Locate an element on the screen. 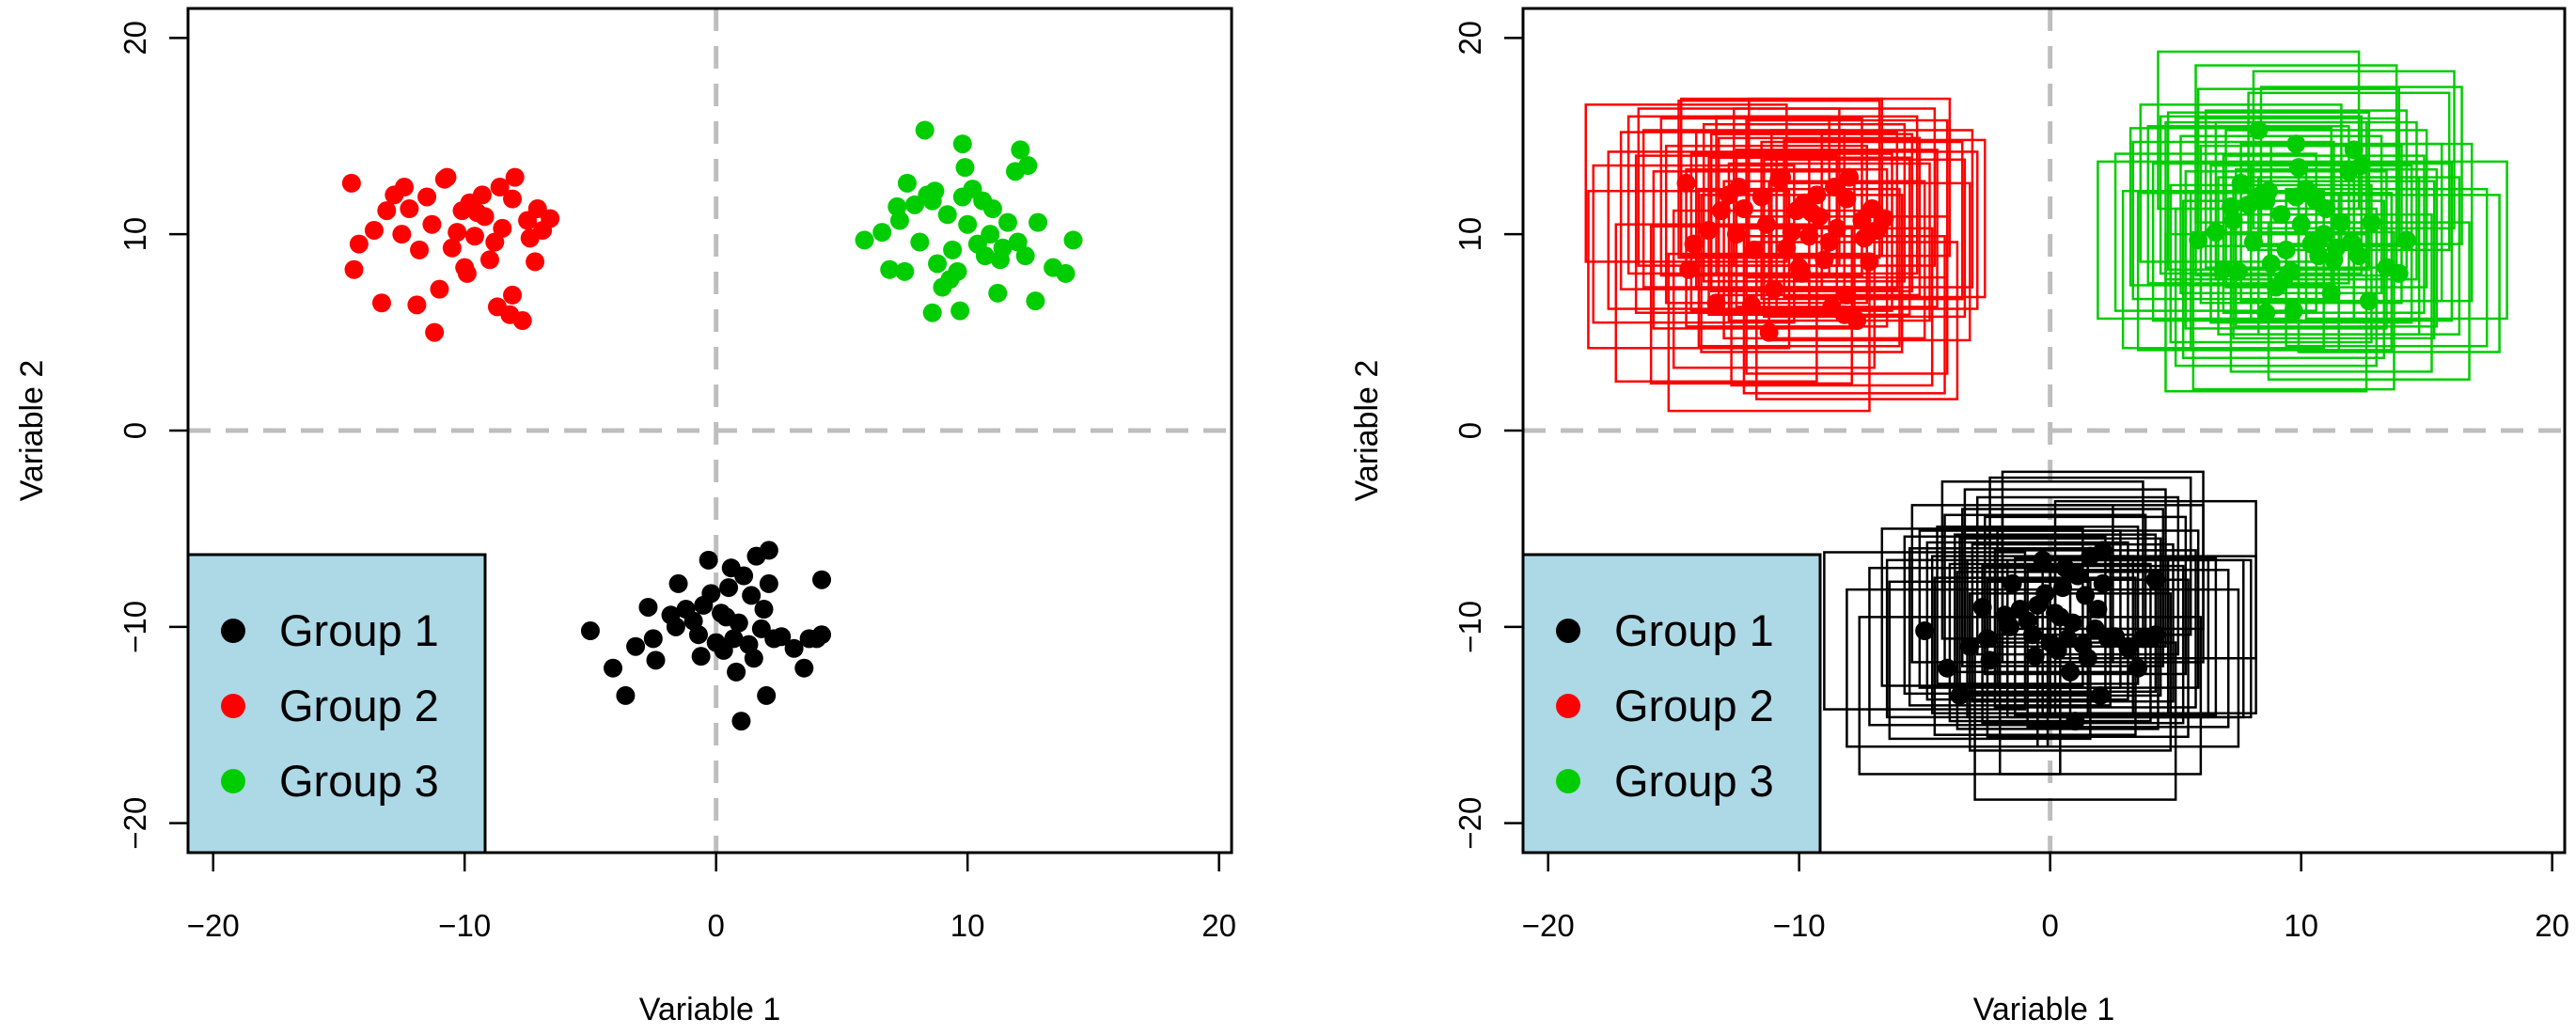 The width and height of the screenshot is (2576, 1035). x-tick-label: 0 is located at coordinates (2049, 925).